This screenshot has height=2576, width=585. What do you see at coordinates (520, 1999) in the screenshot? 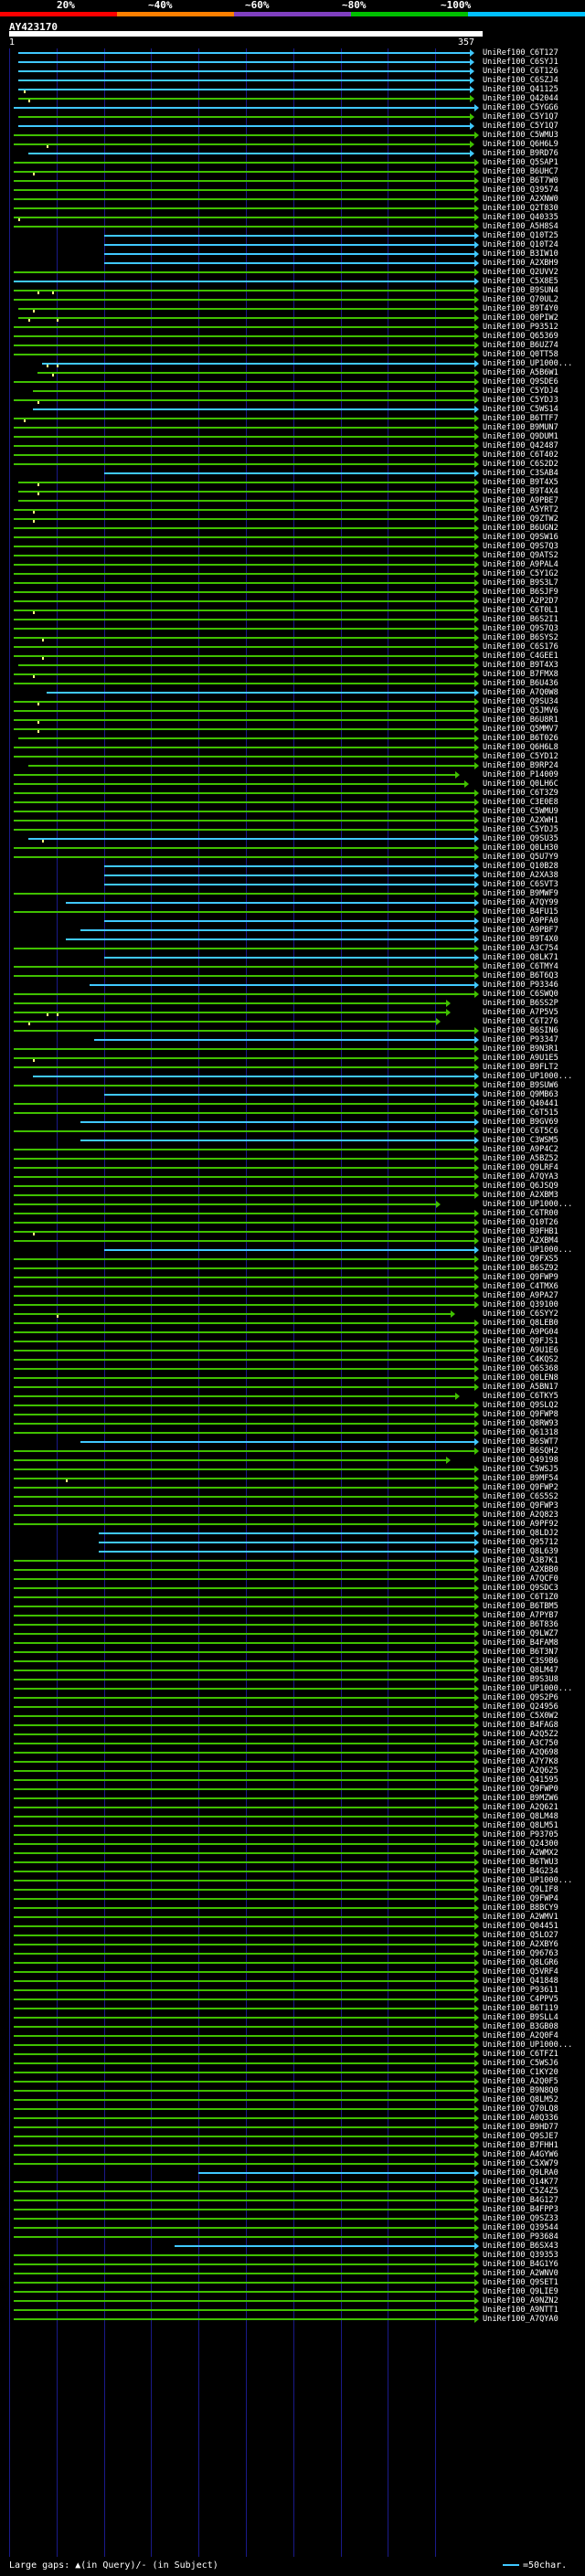
I see `hit-label: UniRef100_C4PPV5` at bounding box center [520, 1999].